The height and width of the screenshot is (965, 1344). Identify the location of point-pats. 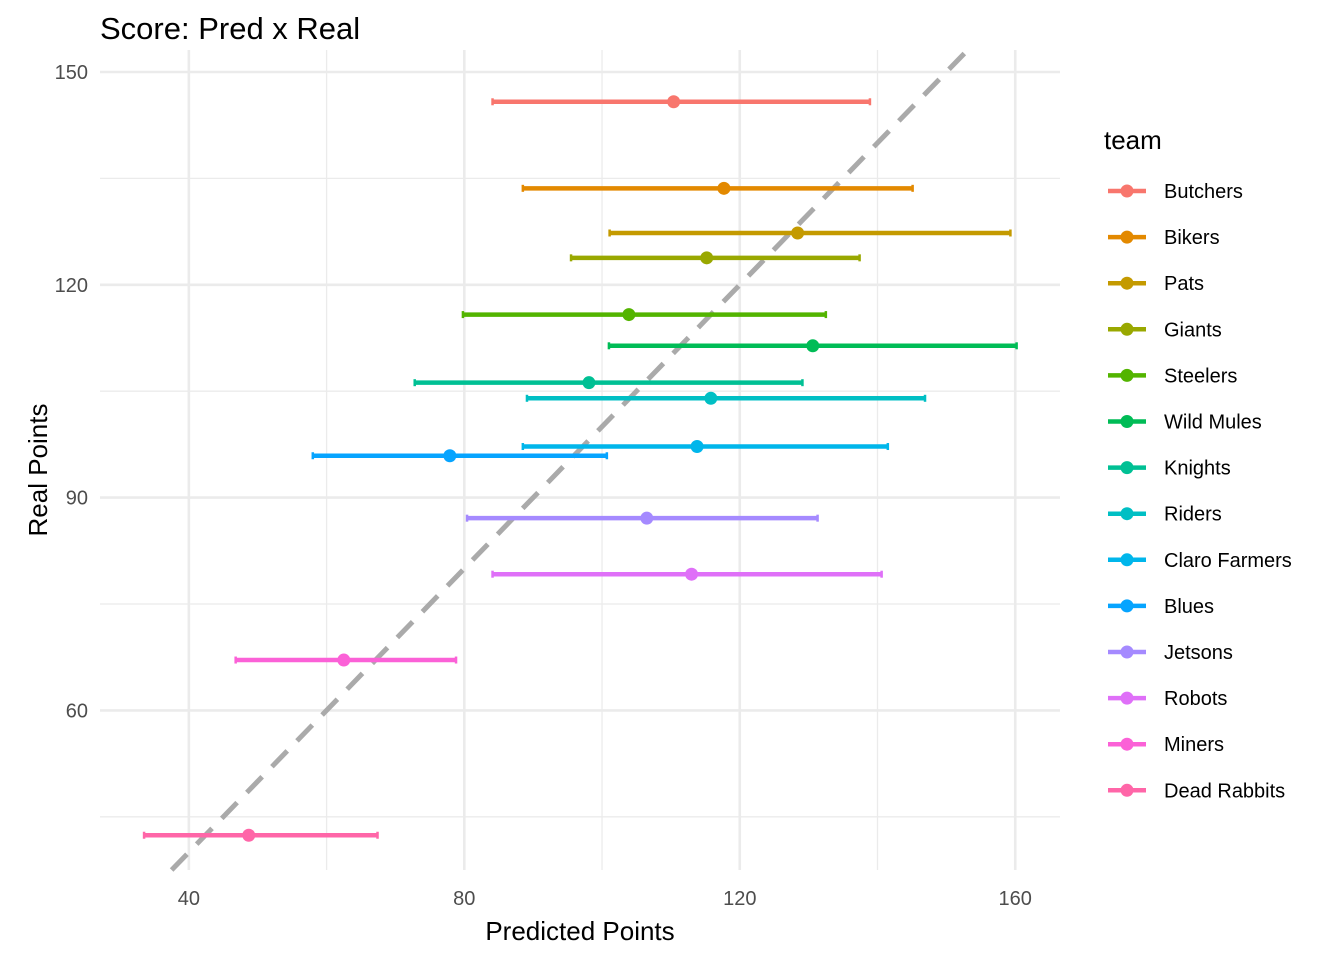
(798, 233).